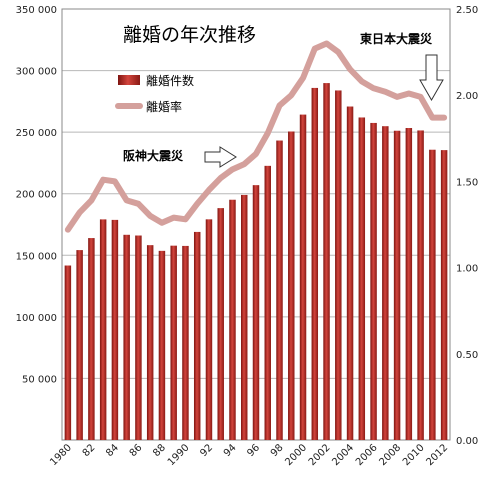 The width and height of the screenshot is (492, 485). What do you see at coordinates (396, 38) in the screenshot?
I see `annotation-higashinihon-label: 東日本大震災` at bounding box center [396, 38].